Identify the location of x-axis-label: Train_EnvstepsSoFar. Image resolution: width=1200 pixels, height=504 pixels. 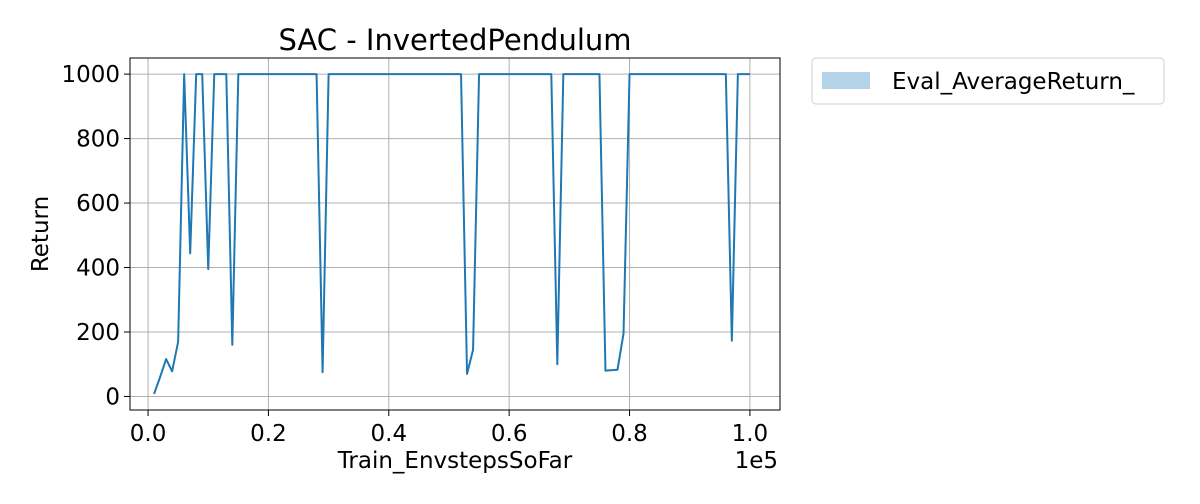
(455, 461).